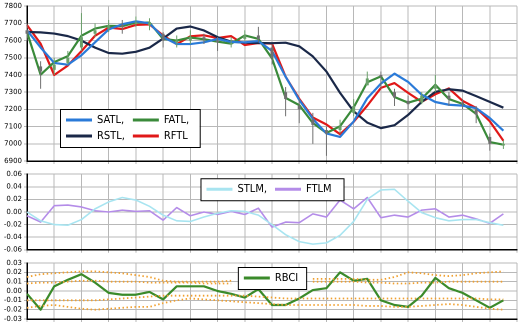  I want to click on legend-label: STLM,, so click(252, 189).